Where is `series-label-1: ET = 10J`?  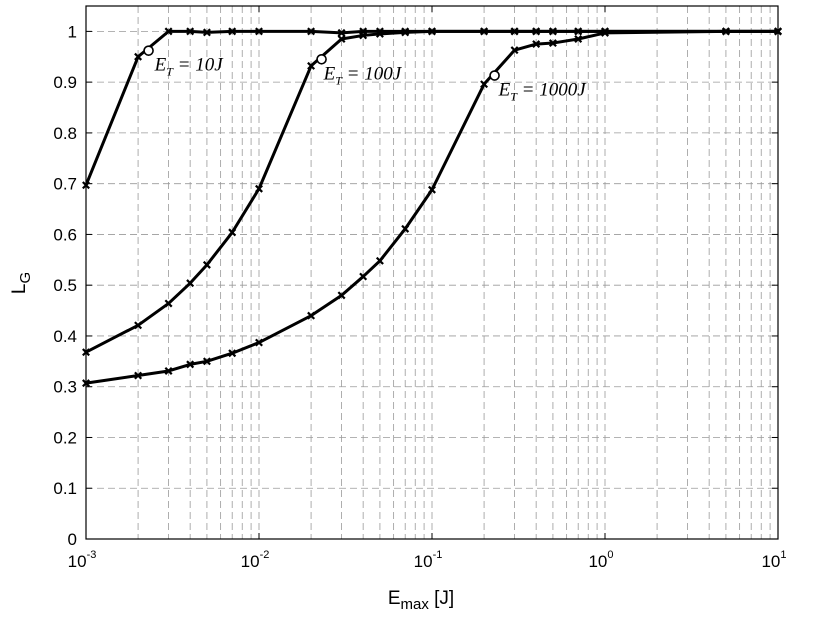
series-label-1: ET = 10J is located at coordinates (189, 67).